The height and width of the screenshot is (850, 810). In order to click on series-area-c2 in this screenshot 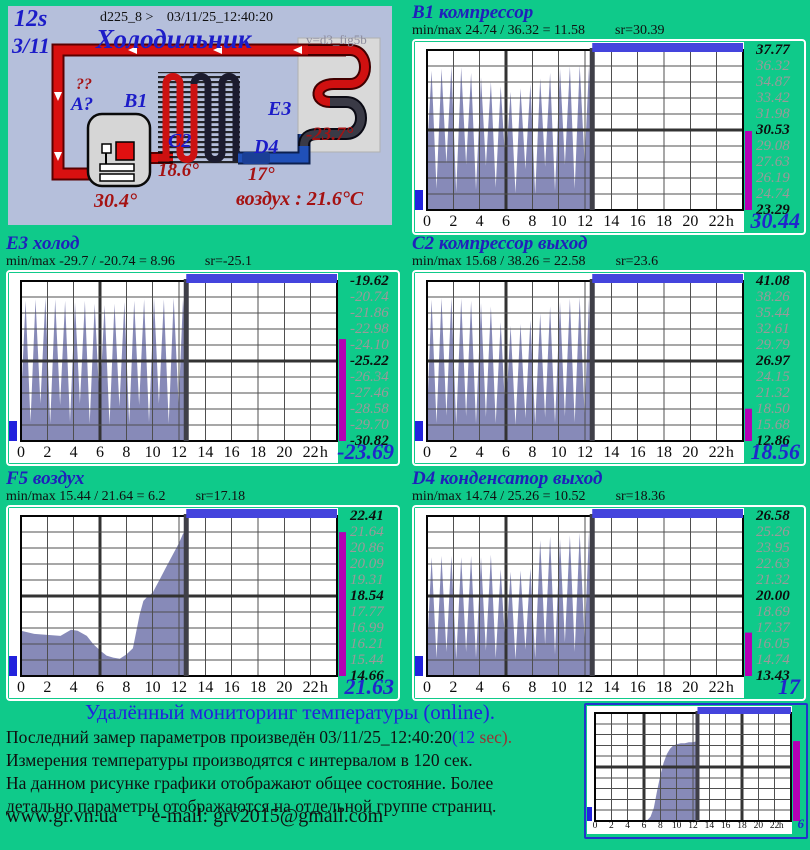, I will do `click(509, 369)`.